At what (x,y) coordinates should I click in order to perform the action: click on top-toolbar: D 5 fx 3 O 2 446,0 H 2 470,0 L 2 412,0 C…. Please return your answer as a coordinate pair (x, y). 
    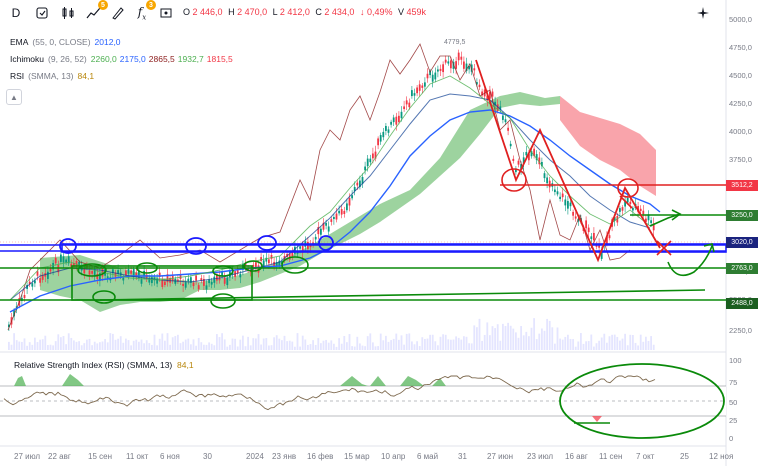
    Looking at the image, I should click on (379, 13).